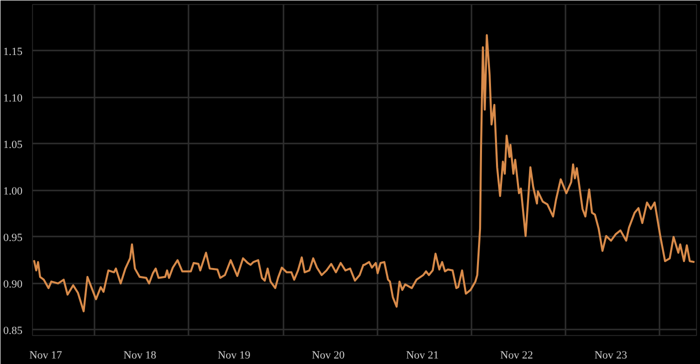 Image resolution: width=700 pixels, height=364 pixels. What do you see at coordinates (13, 98) in the screenshot?
I see `y-tick-label: 1.10` at bounding box center [13, 98].